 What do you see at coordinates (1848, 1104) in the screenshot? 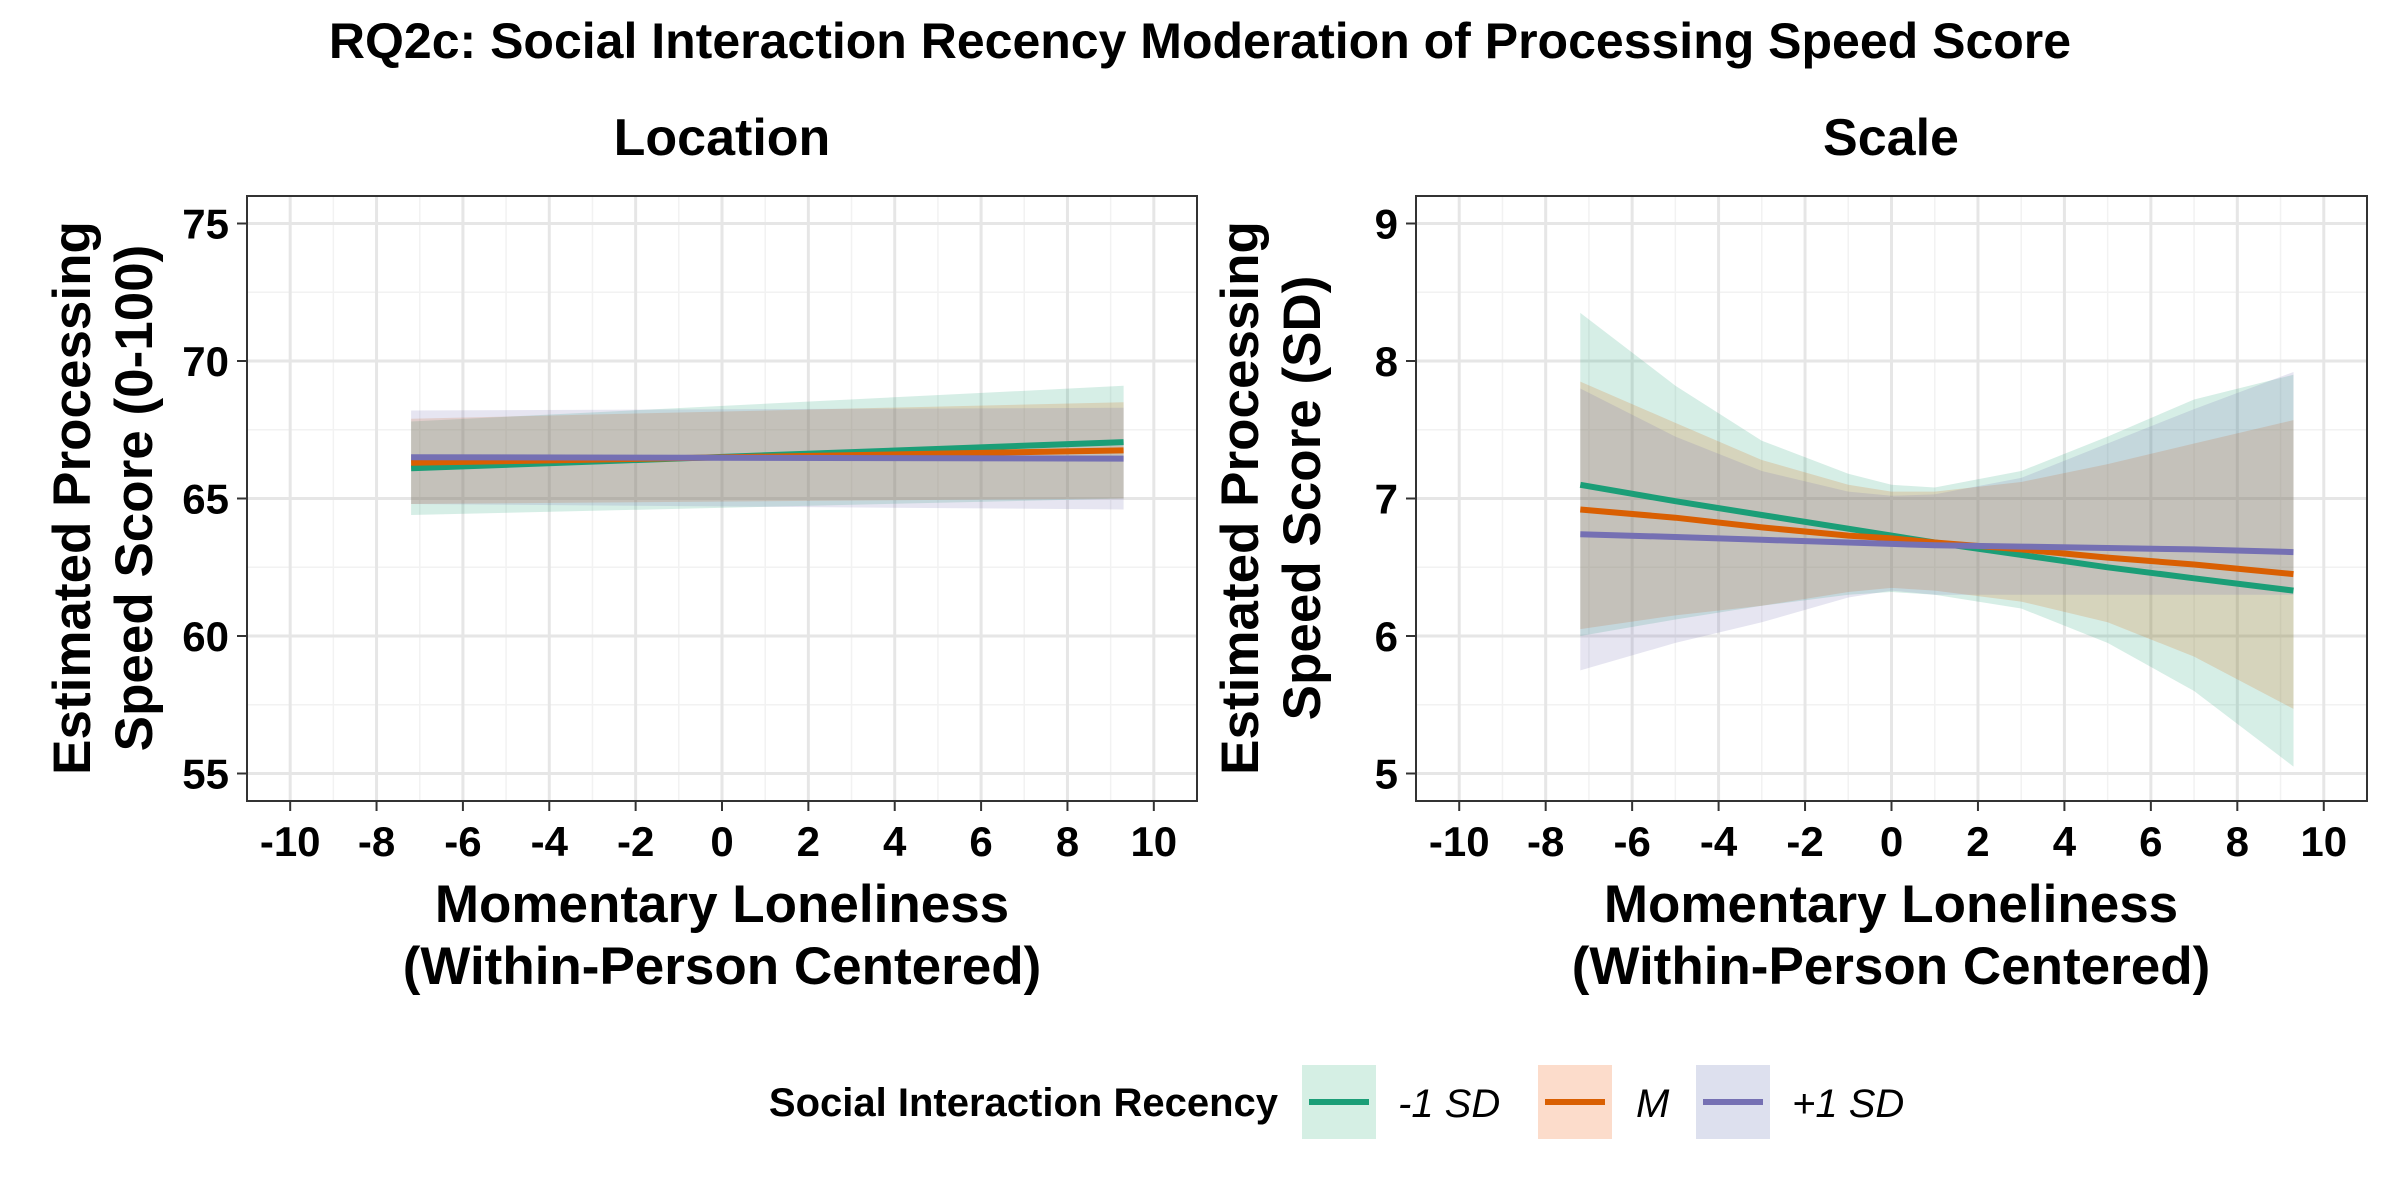
I see `legend-label-plus-1-sd: +1 SD` at bounding box center [1848, 1104].